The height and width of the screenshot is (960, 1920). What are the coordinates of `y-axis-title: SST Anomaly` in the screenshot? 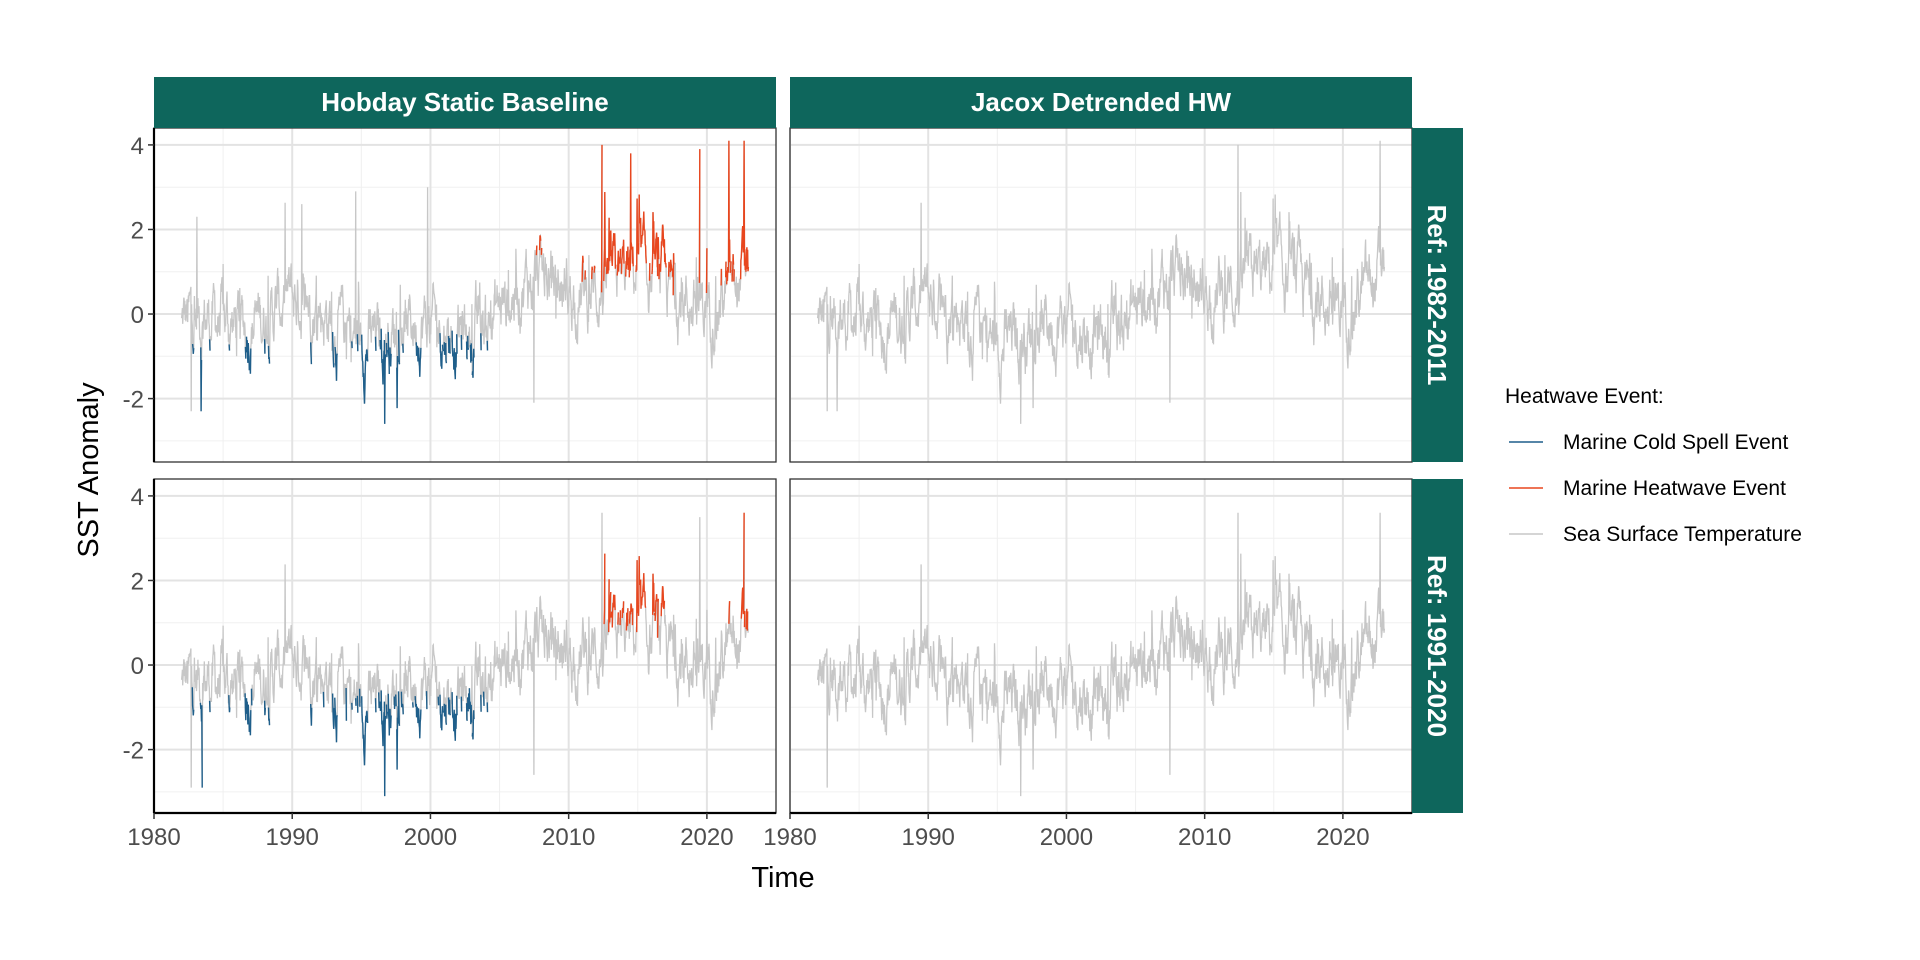 It's located at (89, 470).